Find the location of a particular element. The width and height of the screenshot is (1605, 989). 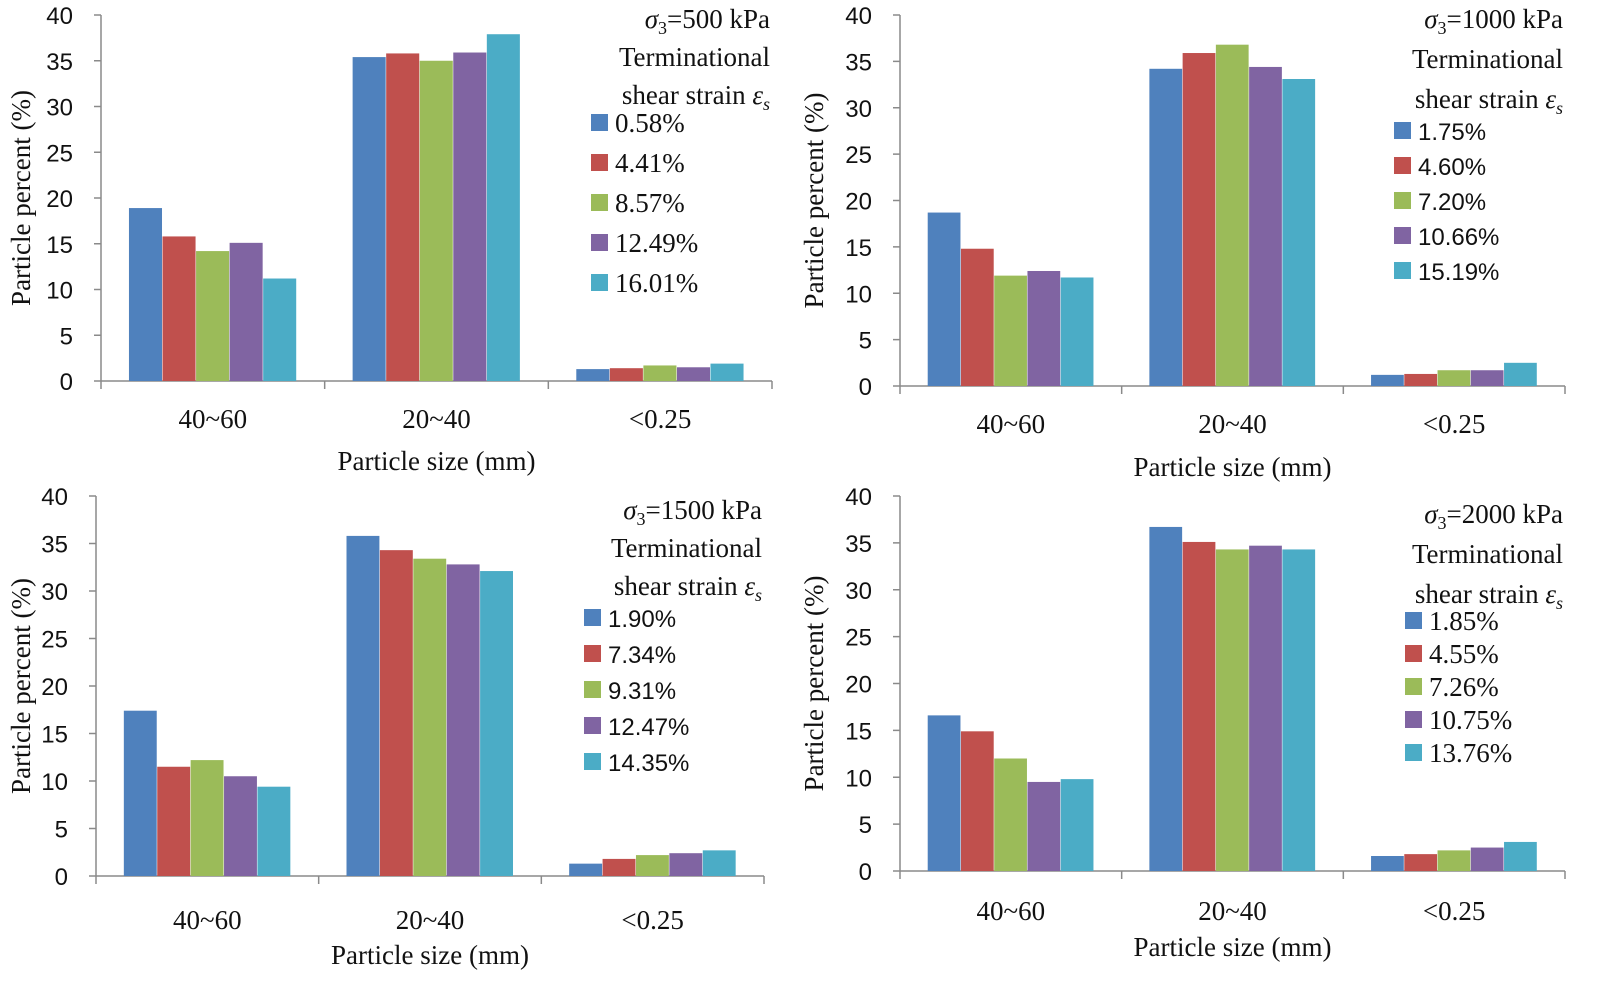

legend-confining-pressure: σ3=1500 kPa is located at coordinates (692, 512).